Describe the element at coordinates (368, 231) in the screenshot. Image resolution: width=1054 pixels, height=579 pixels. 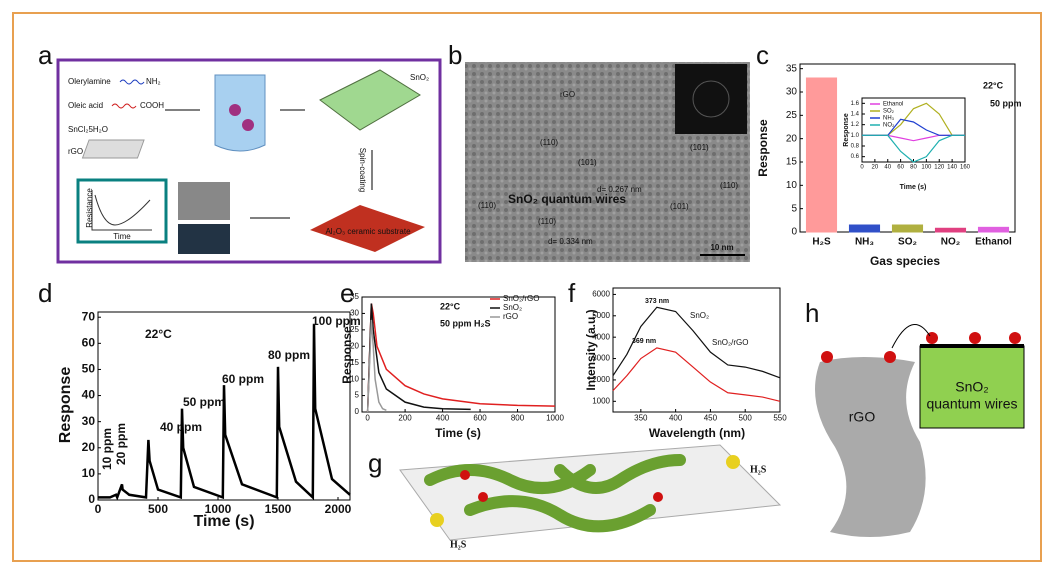
I see `text: Al₂O₃ ceramic substrate` at that location.